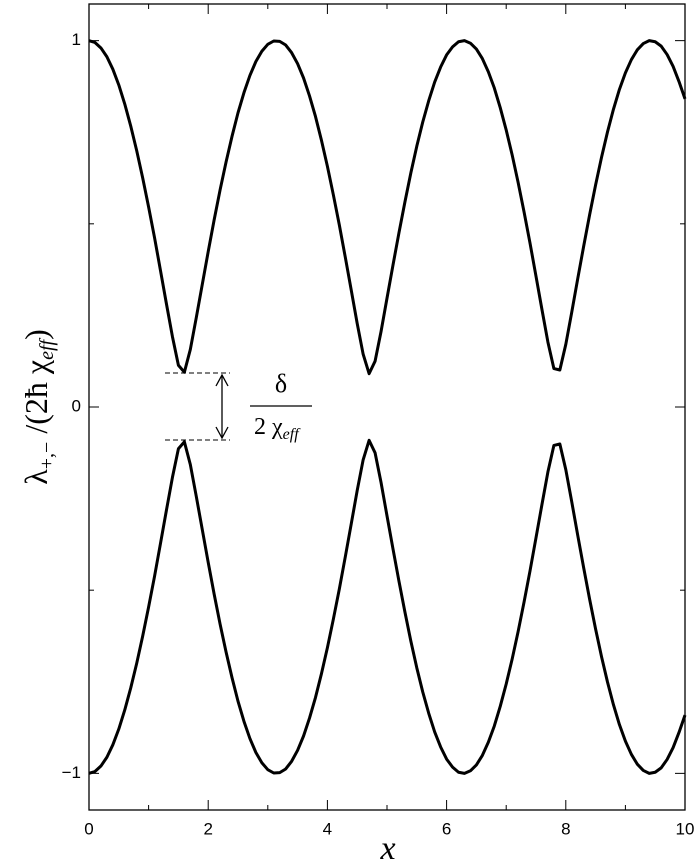 The image size is (699, 866). What do you see at coordinates (268, 427) in the screenshot?
I see `annotation-part: 2 χ` at bounding box center [268, 427].